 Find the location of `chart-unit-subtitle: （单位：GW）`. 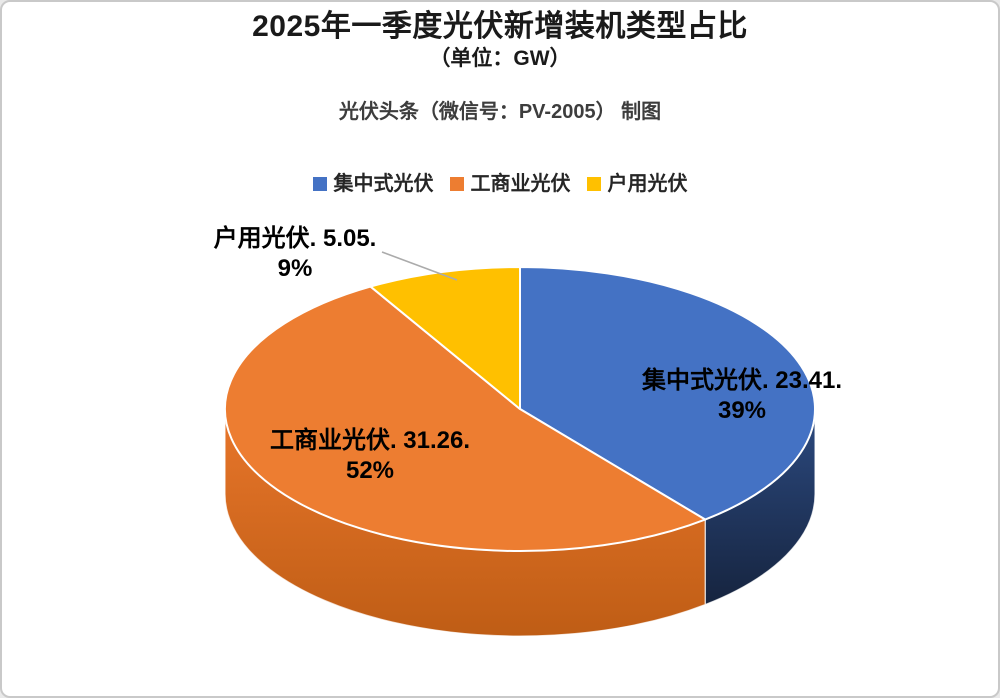

chart-unit-subtitle: （单位：GW） is located at coordinates (500, 58).